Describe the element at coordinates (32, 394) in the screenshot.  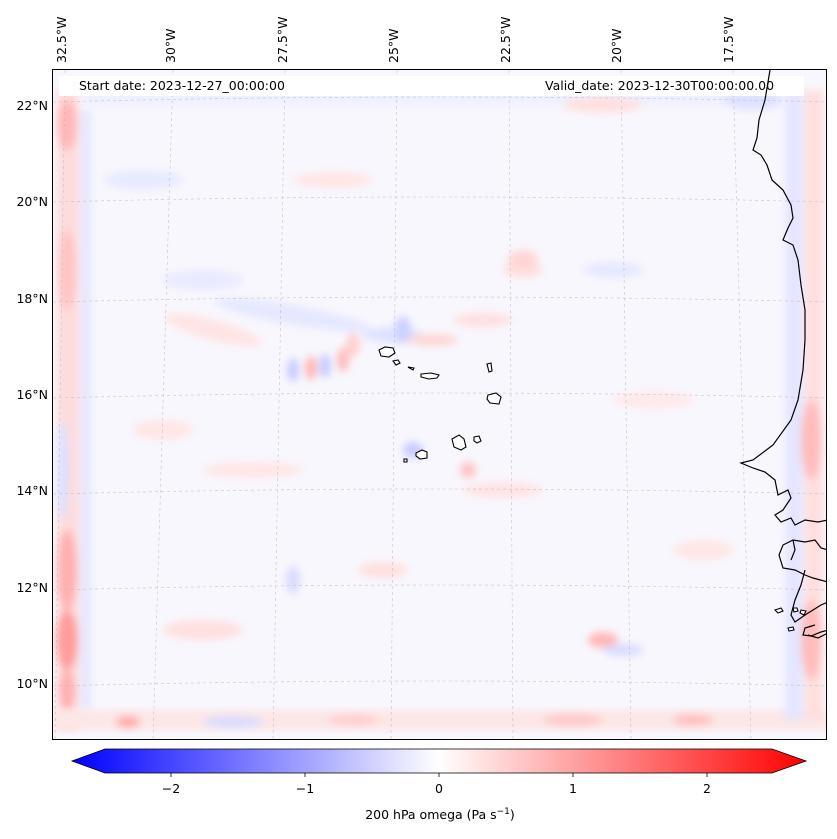
I see `lat-label-16n: 16°N` at that location.